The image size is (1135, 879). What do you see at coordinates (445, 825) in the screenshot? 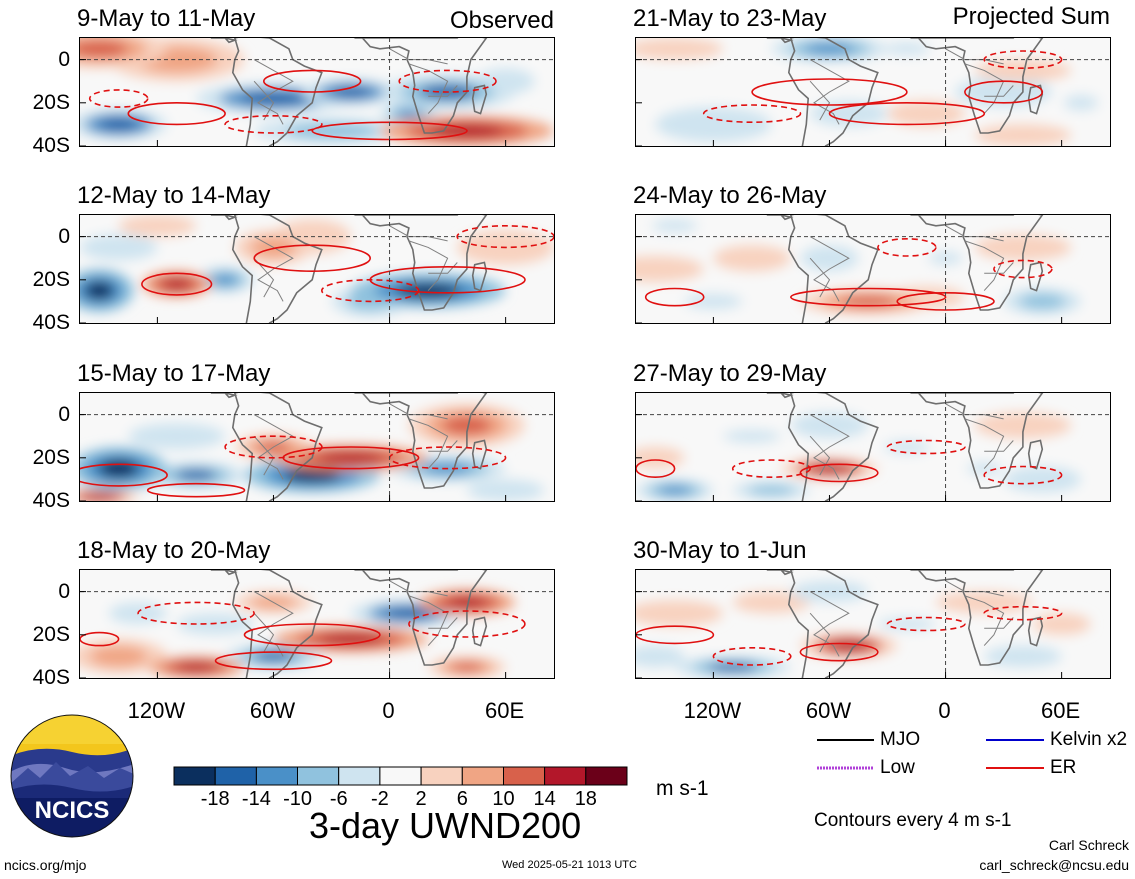
I see `main-title: 3-day UWND200` at bounding box center [445, 825].